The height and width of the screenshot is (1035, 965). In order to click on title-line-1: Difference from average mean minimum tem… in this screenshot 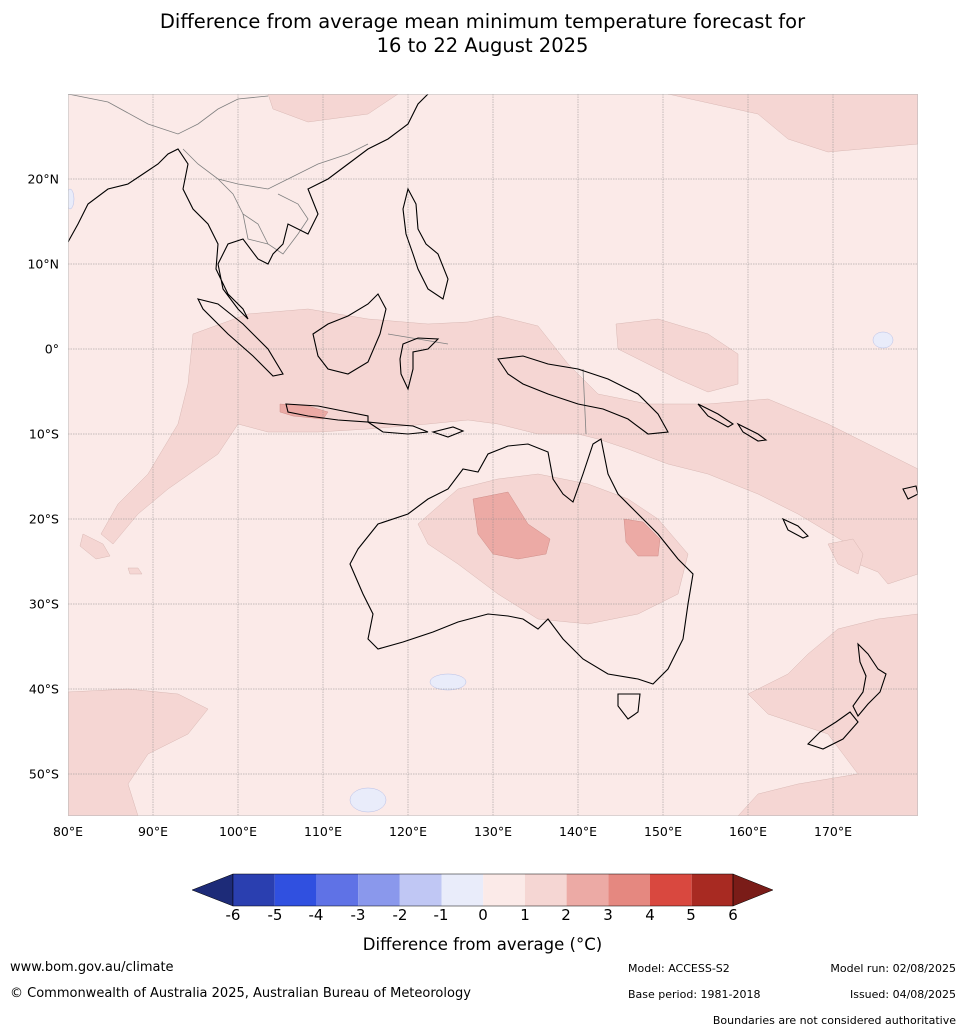, I will do `click(482, 21)`.